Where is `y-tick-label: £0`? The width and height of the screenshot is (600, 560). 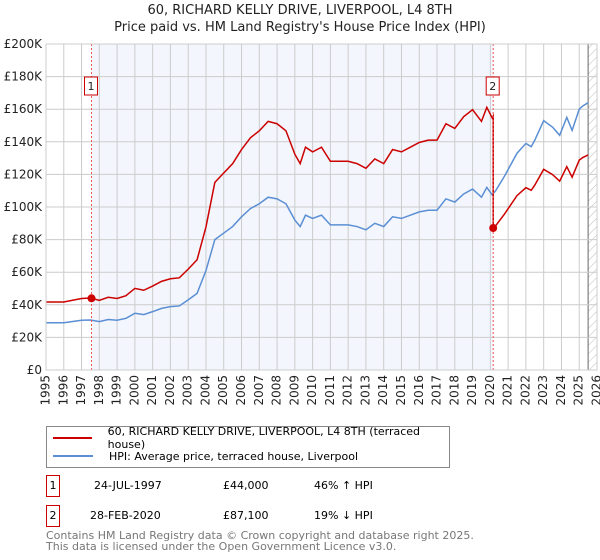 y-tick-label: £0 is located at coordinates (34, 370).